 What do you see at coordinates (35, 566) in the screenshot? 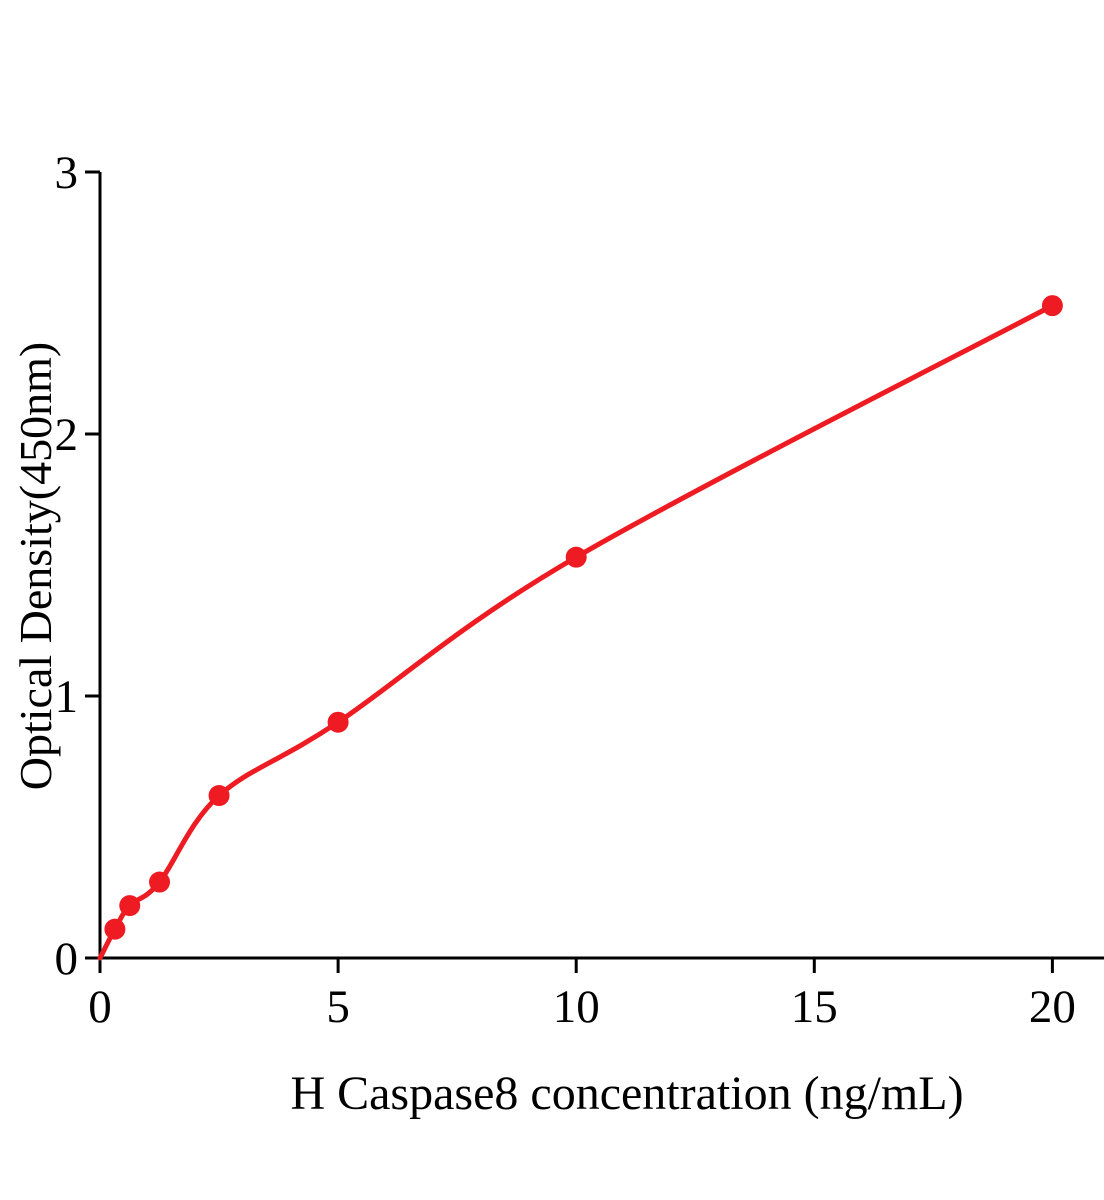
I see `y-axis-title: Optical Density(450nm)` at bounding box center [35, 566].